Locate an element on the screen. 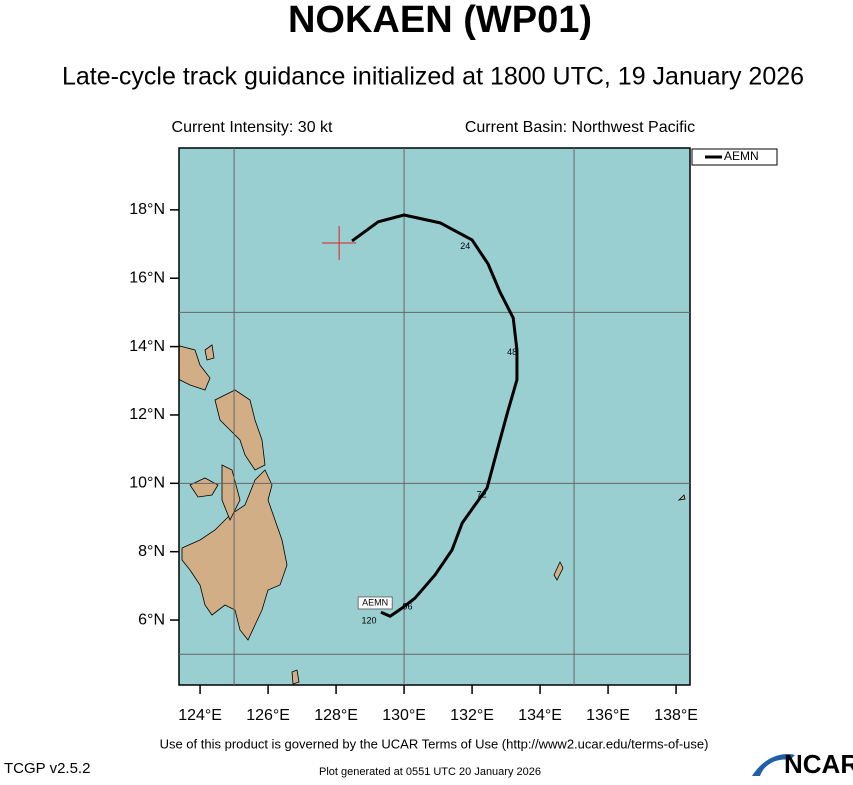 The width and height of the screenshot is (853, 785). x-tick-label: 134°E is located at coordinates (540, 715).